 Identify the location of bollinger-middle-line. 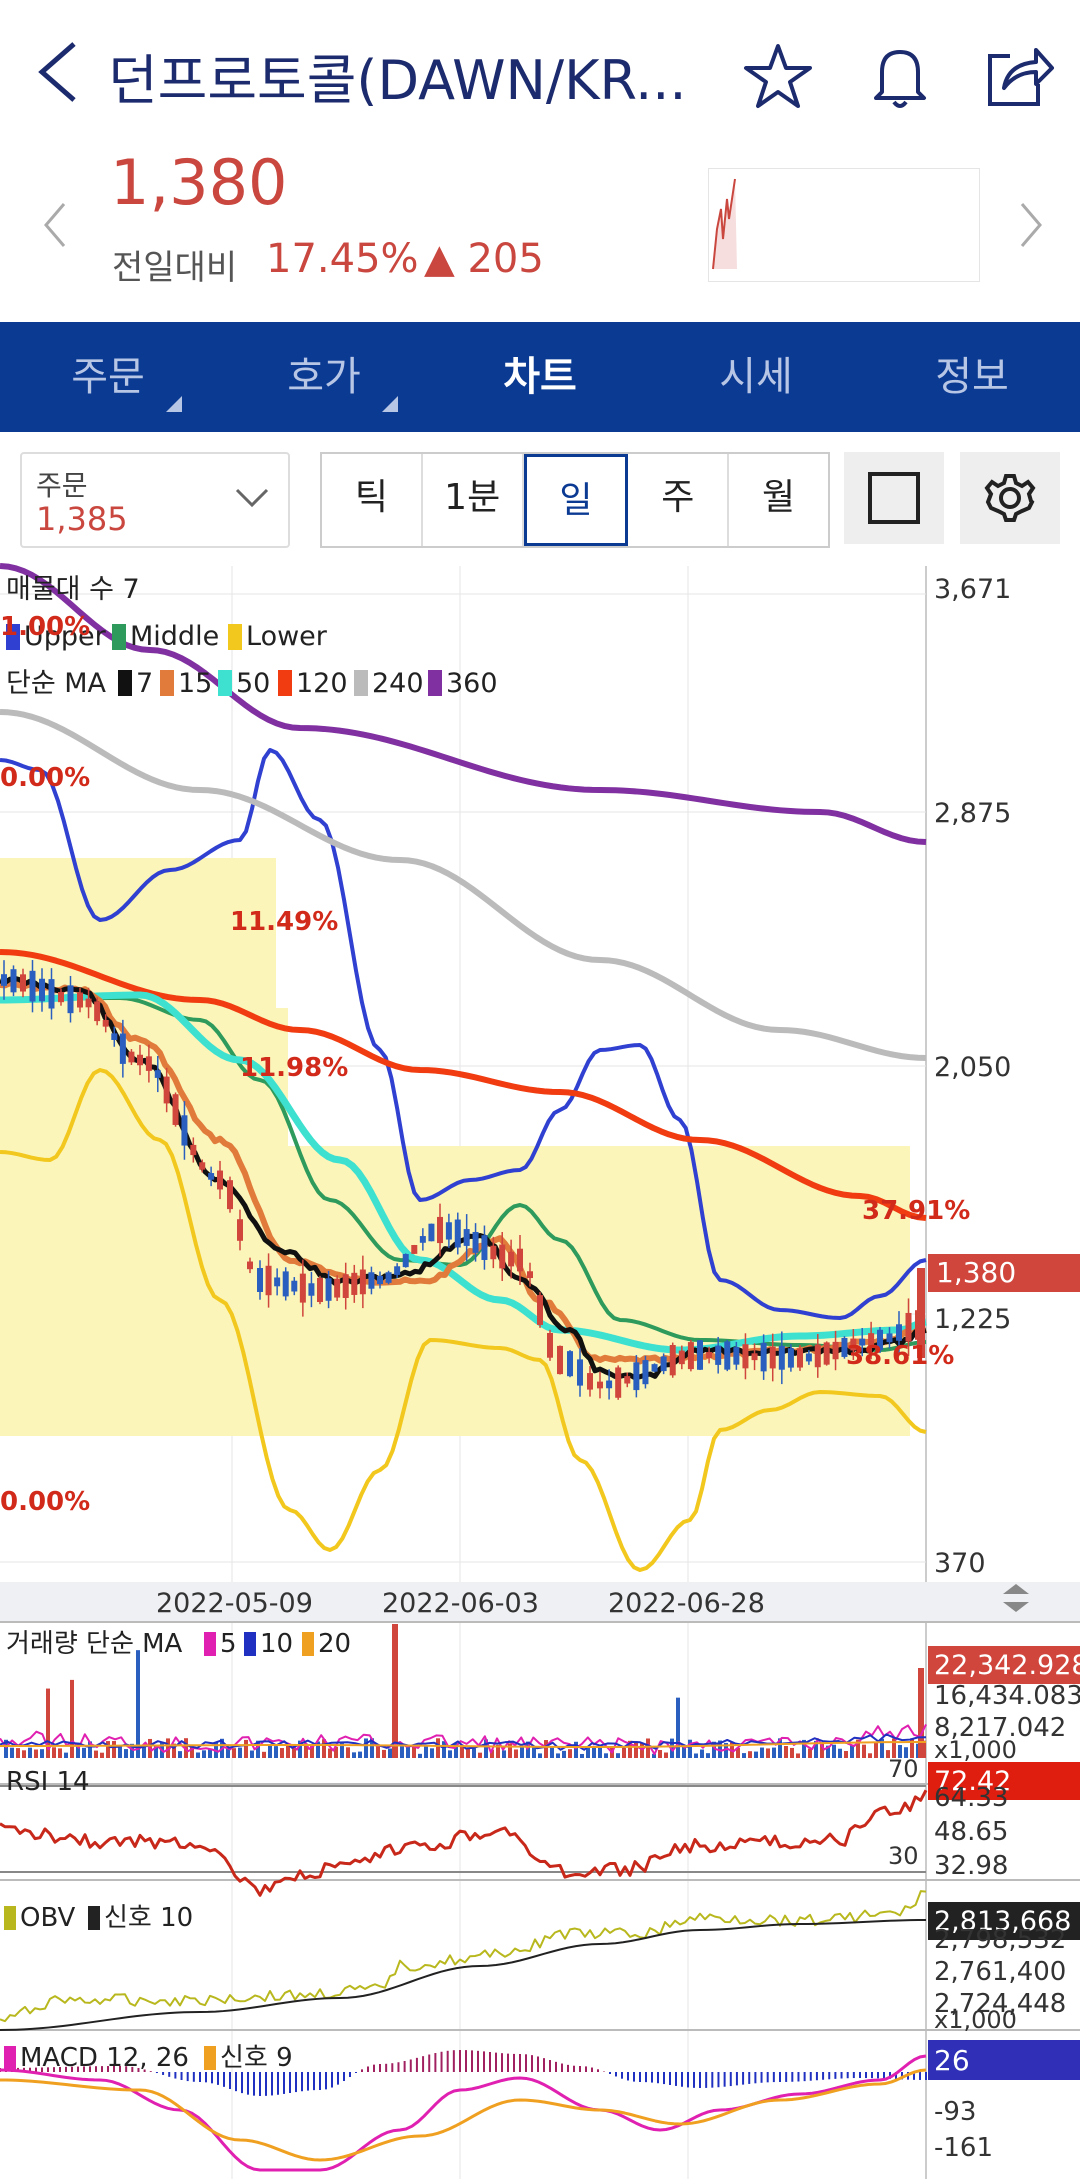
(463, 1174).